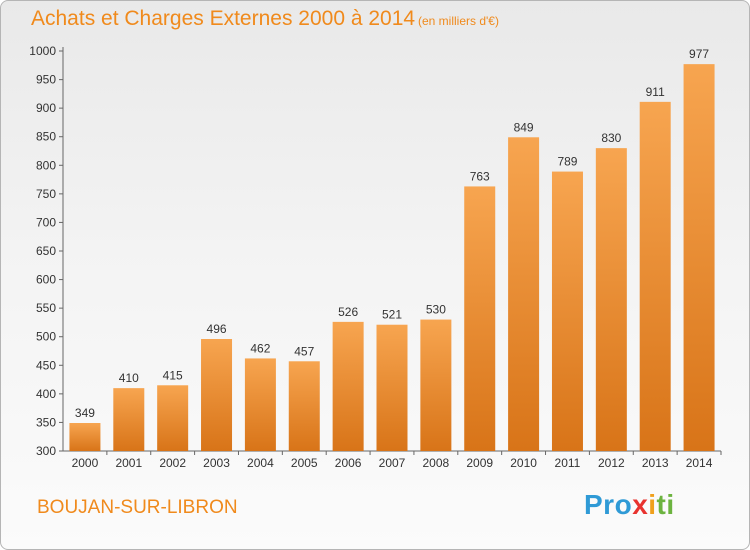  Describe the element at coordinates (46, 165) in the screenshot. I see `y-tick-label: 800` at that location.